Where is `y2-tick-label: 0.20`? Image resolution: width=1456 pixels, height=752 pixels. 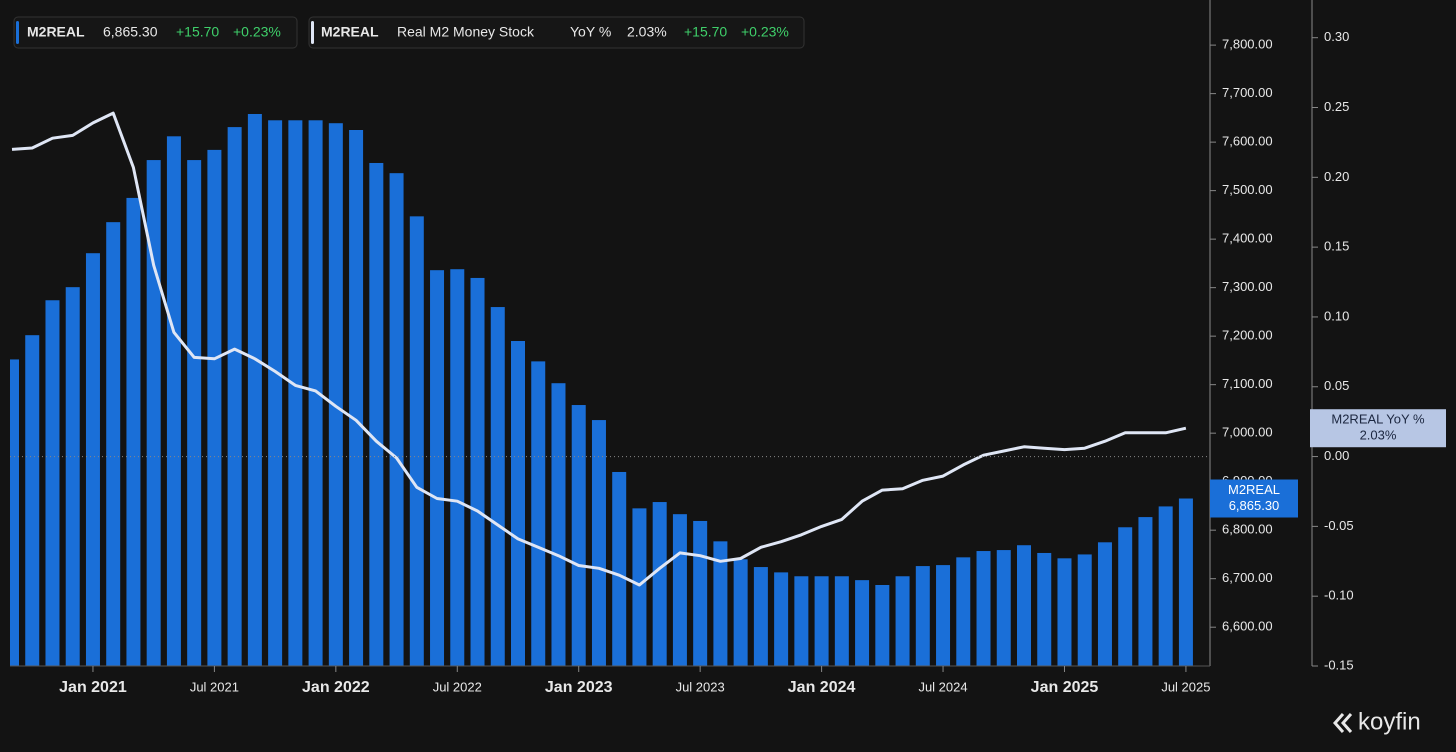 y2-tick-label: 0.20 is located at coordinates (1336, 176).